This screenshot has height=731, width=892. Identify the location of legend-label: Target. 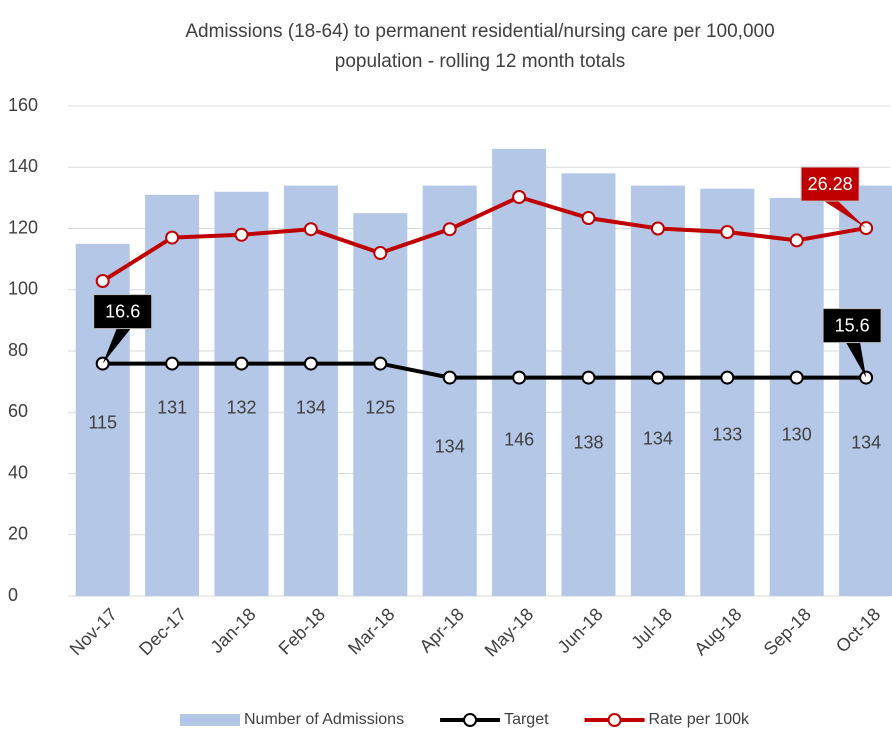
(526, 719).